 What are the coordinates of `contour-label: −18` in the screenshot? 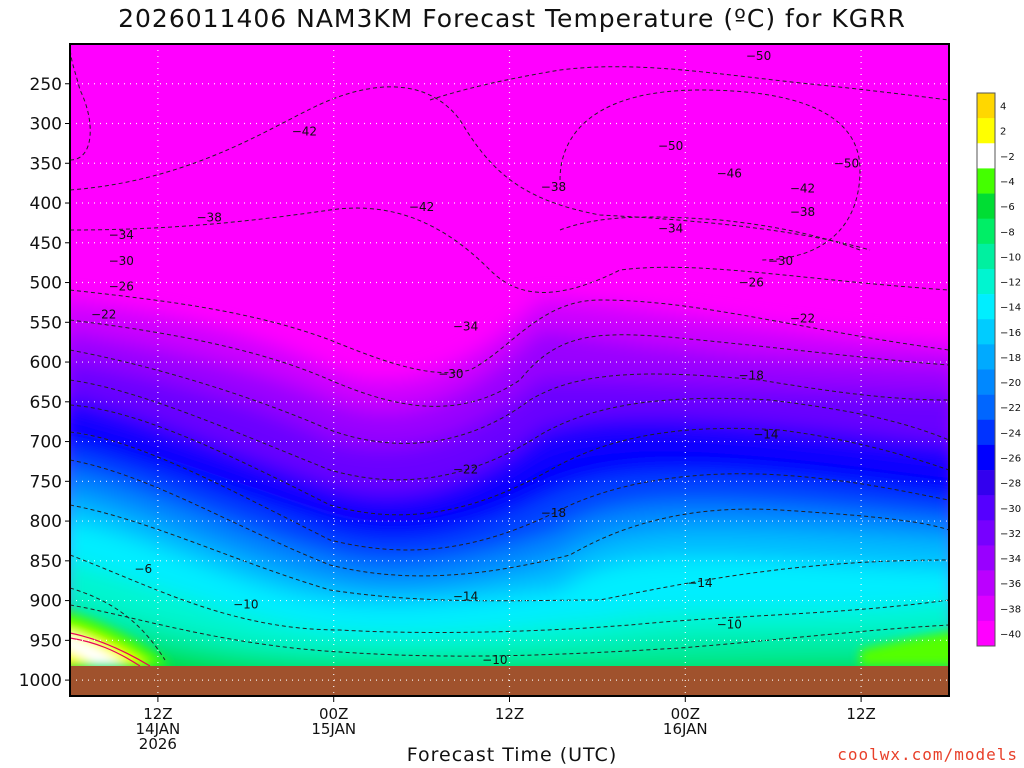 It's located at (553, 513).